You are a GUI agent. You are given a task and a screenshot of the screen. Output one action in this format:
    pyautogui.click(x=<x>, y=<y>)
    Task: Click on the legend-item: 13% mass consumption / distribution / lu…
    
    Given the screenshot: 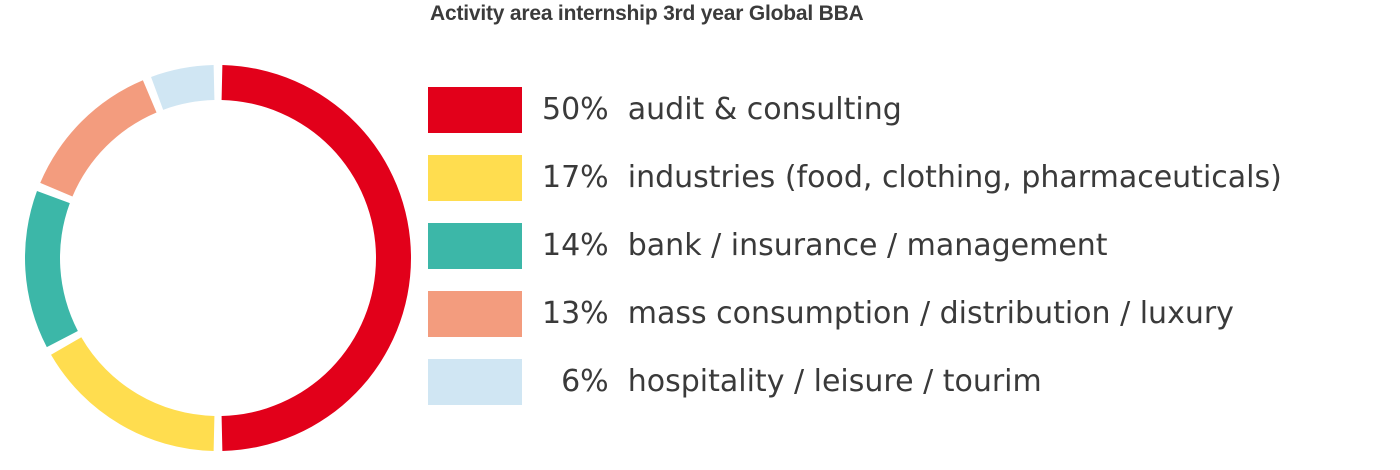 What is the action you would take?
    pyautogui.click(x=908, y=314)
    